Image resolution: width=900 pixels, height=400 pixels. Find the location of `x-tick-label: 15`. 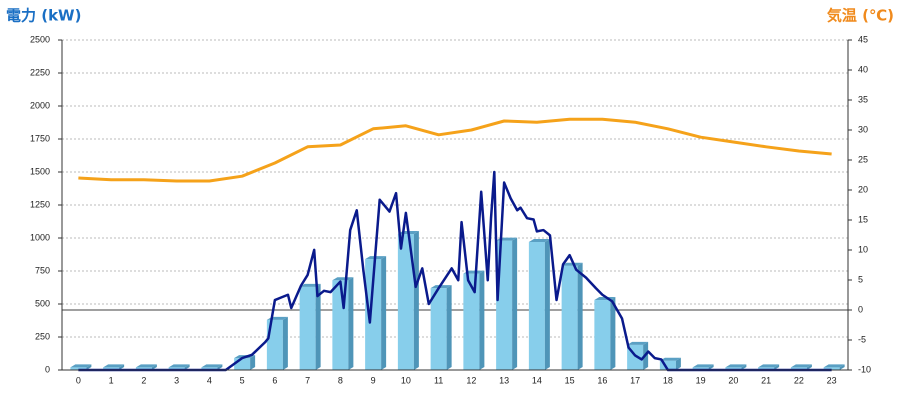

x-tick-label: 15 is located at coordinates (570, 380).